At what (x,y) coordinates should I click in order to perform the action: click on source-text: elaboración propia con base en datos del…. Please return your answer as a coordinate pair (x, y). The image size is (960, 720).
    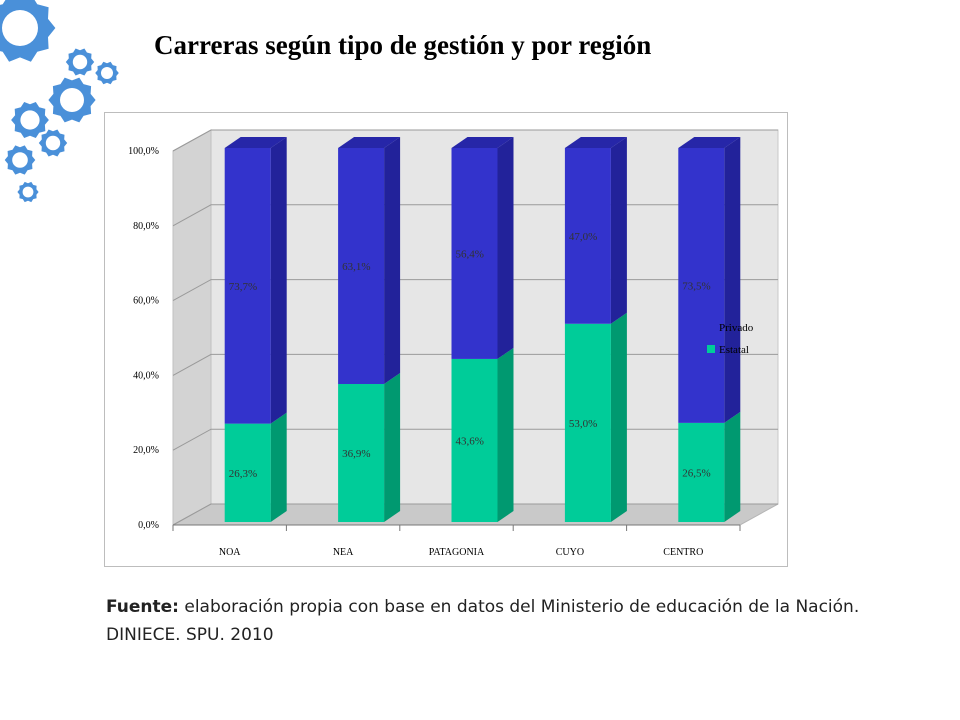
    Looking at the image, I should click on (483, 621).